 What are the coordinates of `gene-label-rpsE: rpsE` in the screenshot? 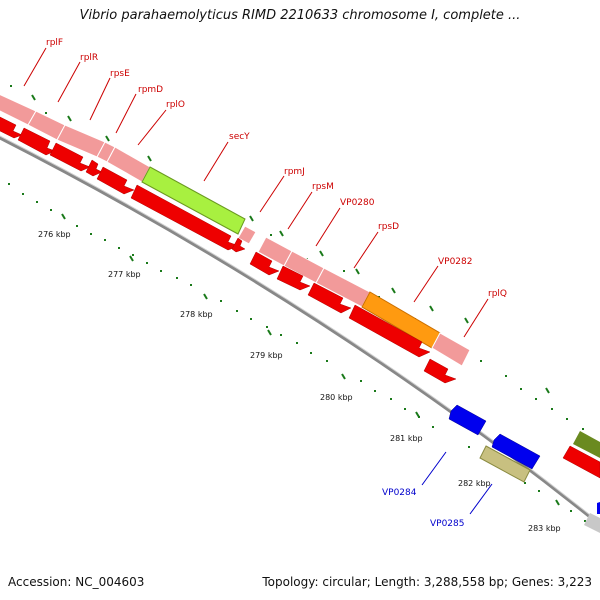 It's located at (120, 74).